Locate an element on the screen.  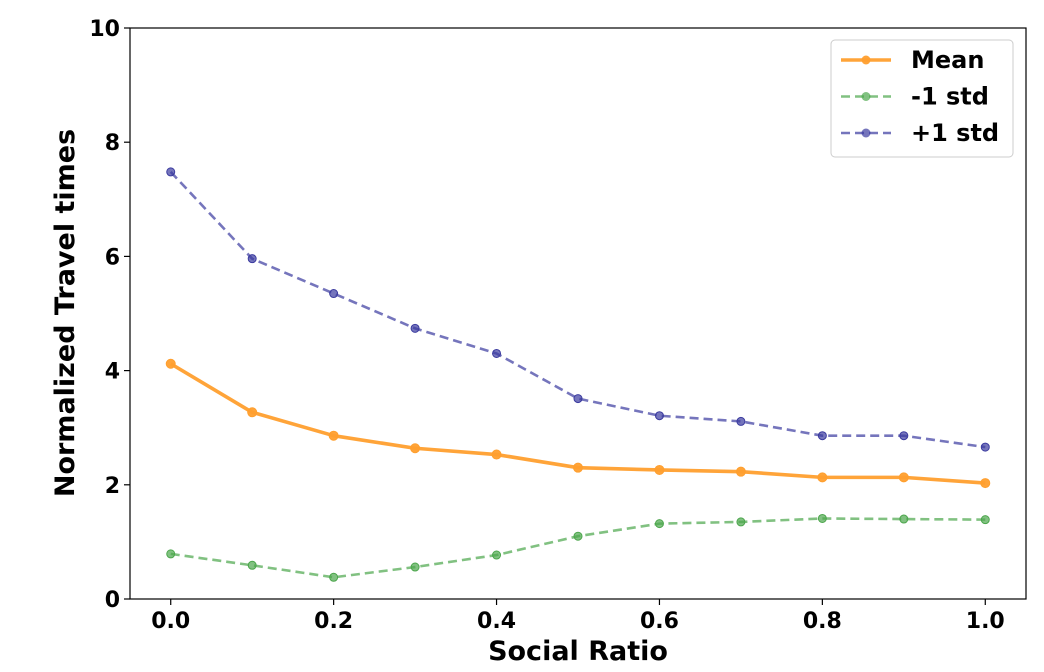
x-axis-title: Social Ratio is located at coordinates (578, 651).